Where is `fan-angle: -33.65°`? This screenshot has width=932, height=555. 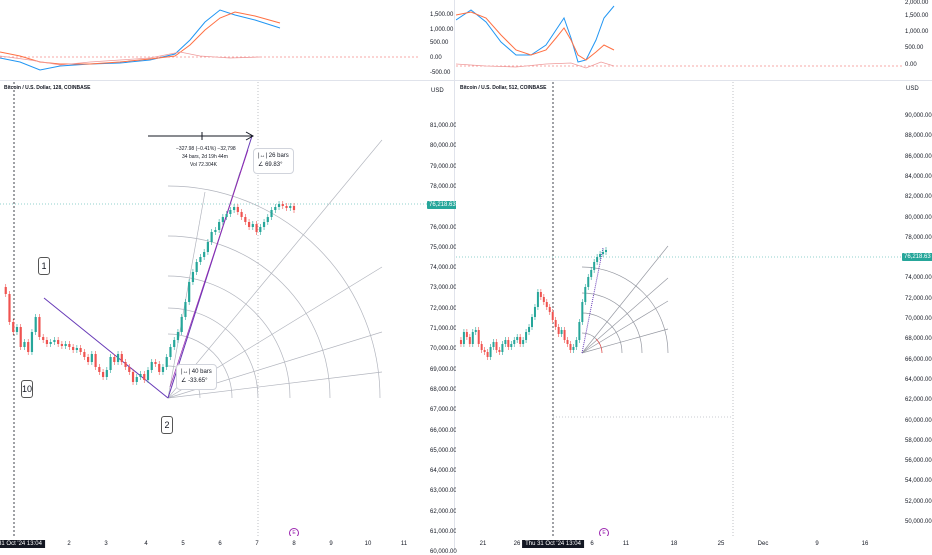
fan-angle: -33.65° is located at coordinates (198, 381).